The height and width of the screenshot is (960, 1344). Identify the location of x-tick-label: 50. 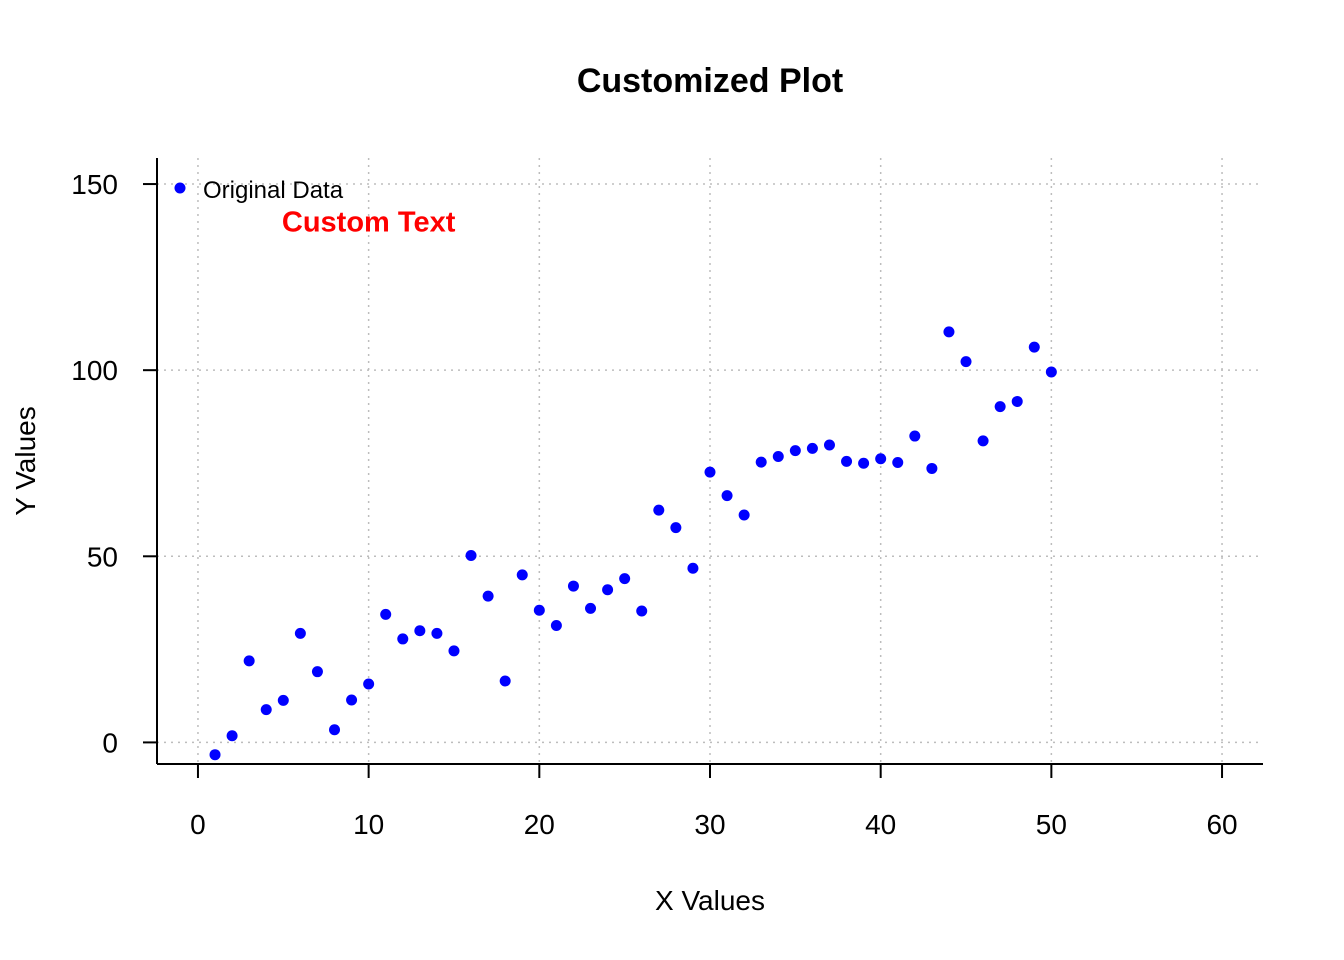
(1051, 824).